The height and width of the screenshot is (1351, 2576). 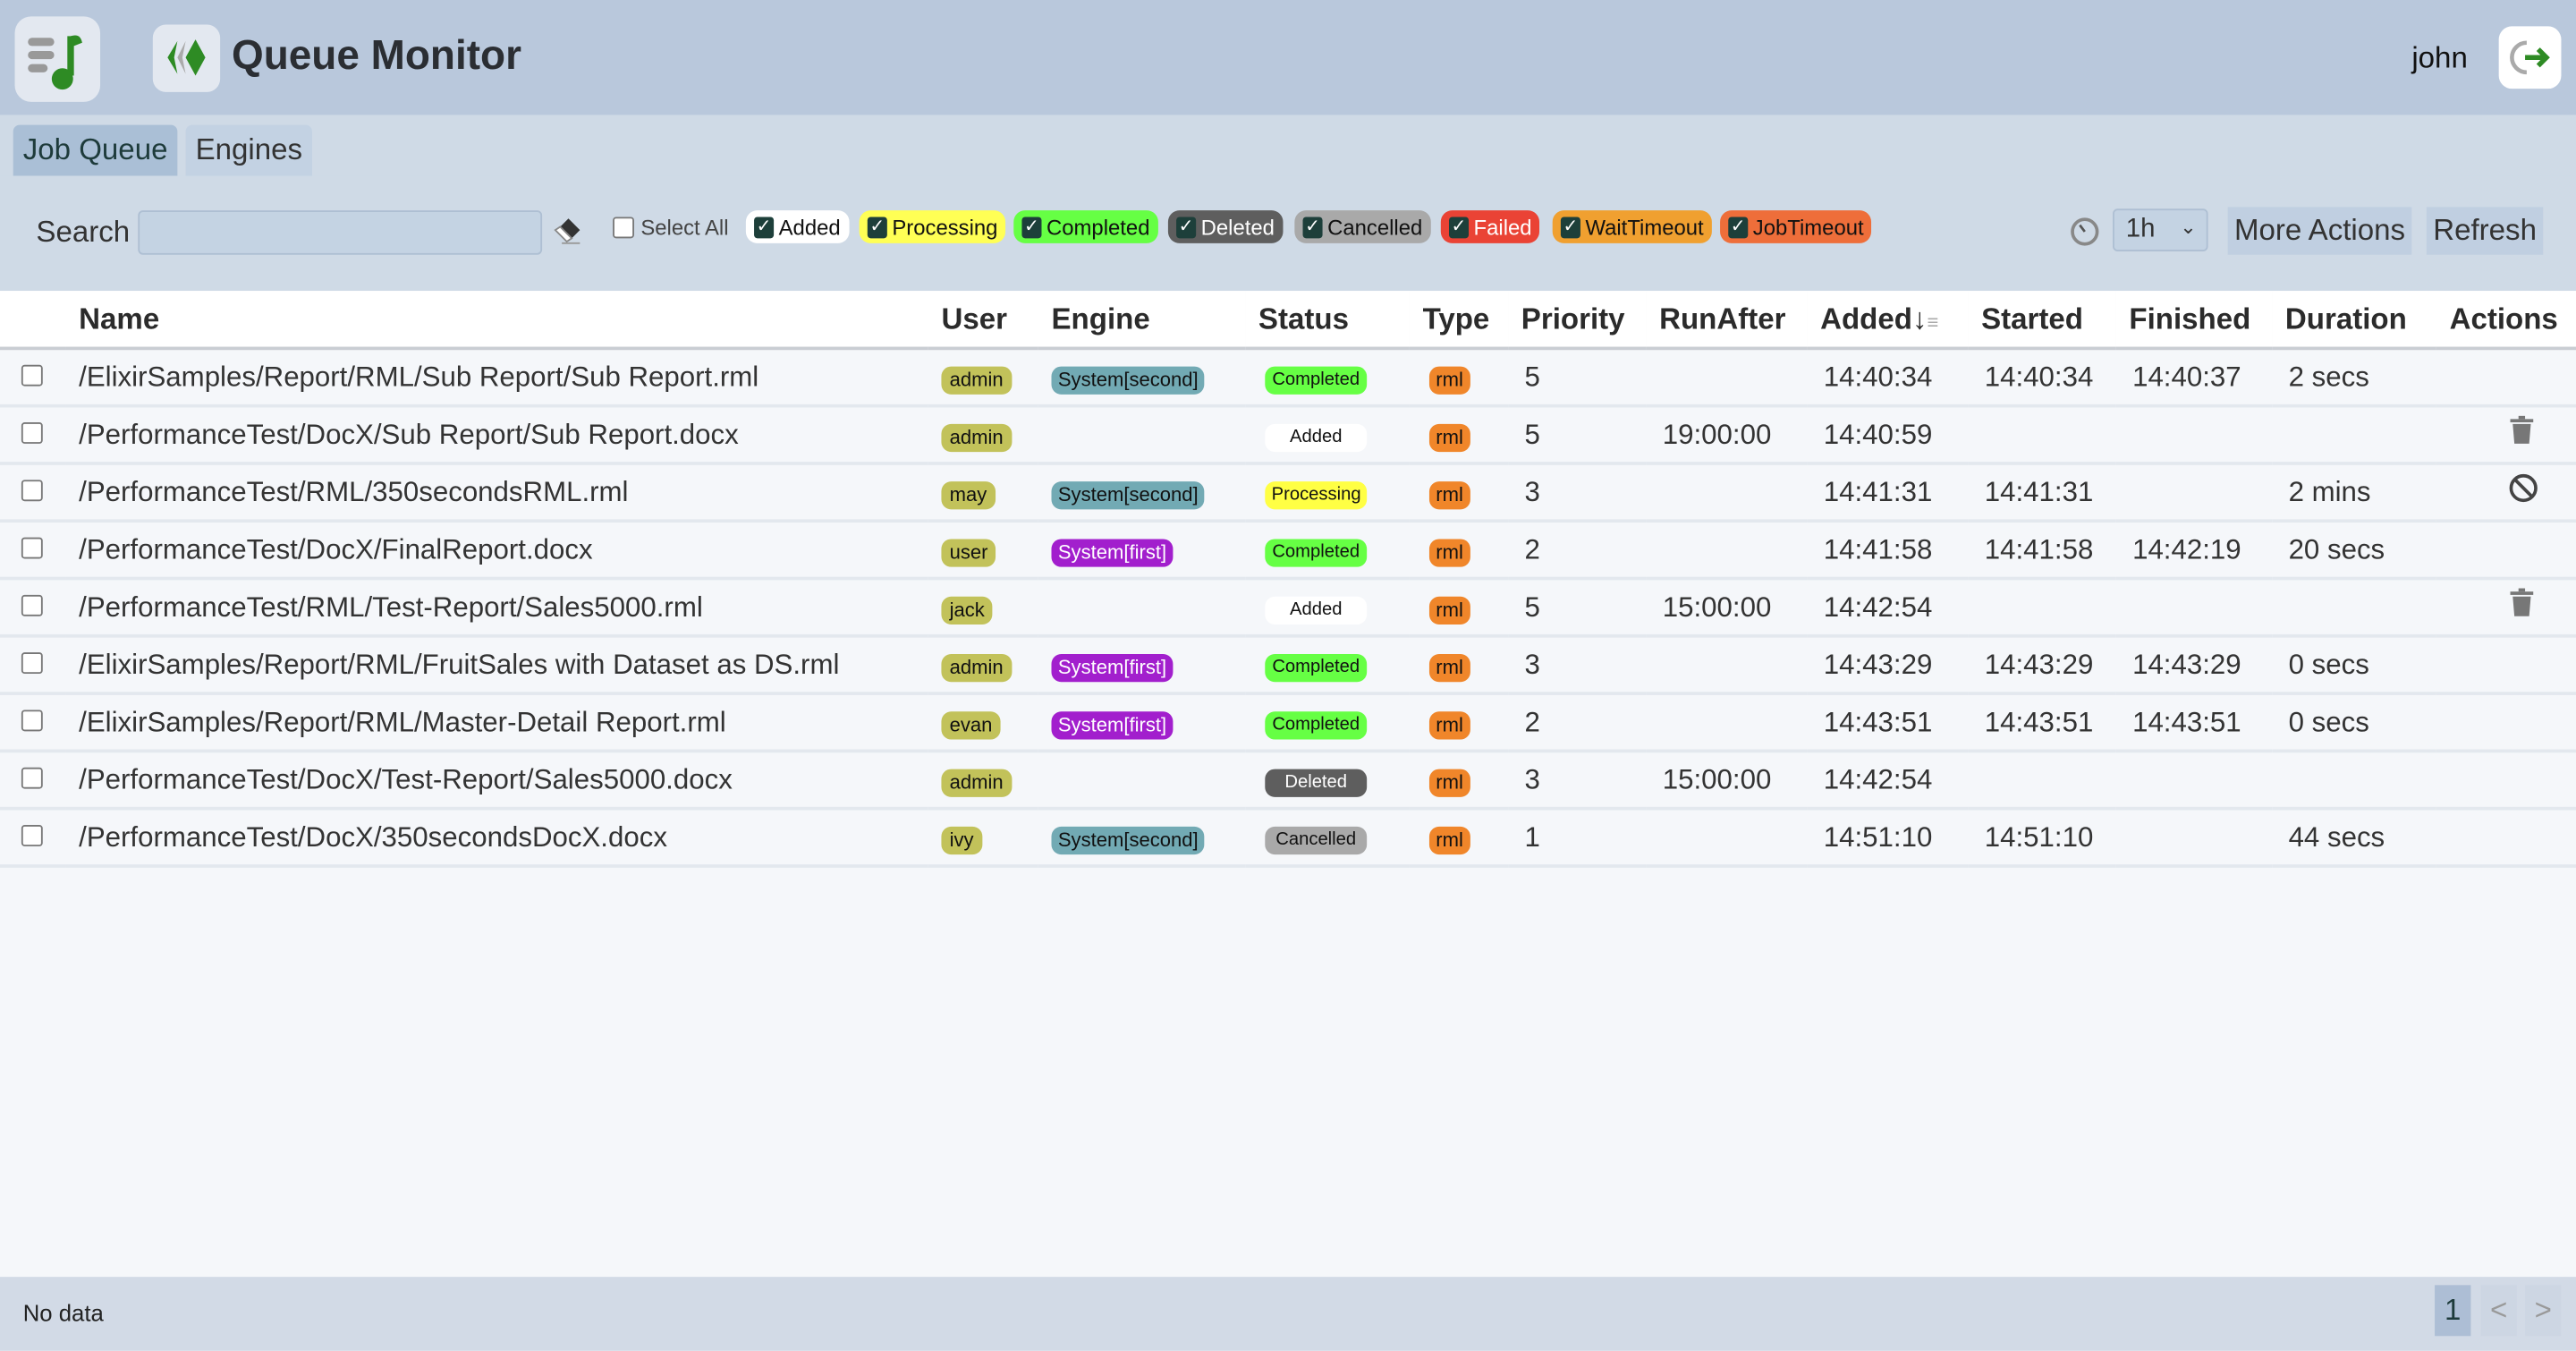 What do you see at coordinates (2530, 57) in the screenshot?
I see `logout-button` at bounding box center [2530, 57].